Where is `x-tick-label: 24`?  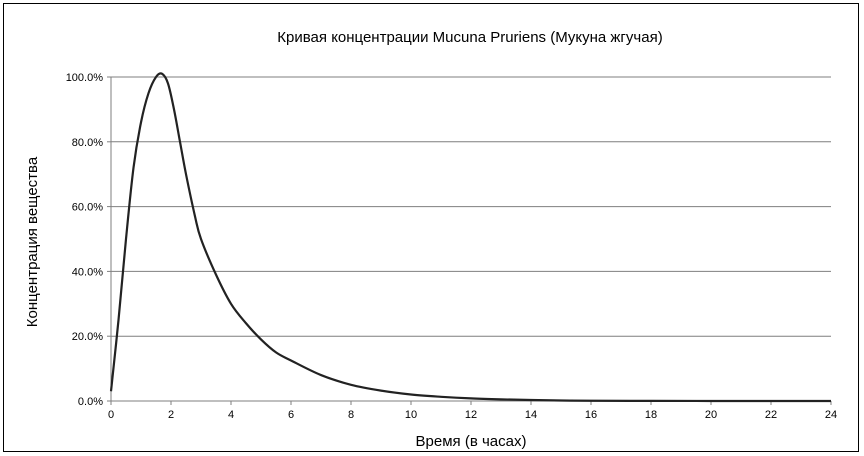
x-tick-label: 24 is located at coordinates (831, 415).